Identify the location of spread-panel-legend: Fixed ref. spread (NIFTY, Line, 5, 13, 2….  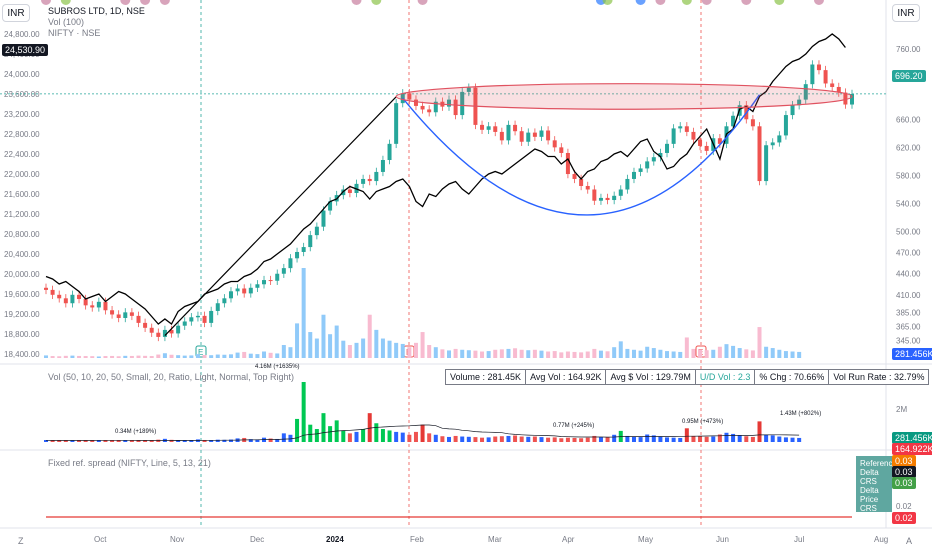
(129, 463).